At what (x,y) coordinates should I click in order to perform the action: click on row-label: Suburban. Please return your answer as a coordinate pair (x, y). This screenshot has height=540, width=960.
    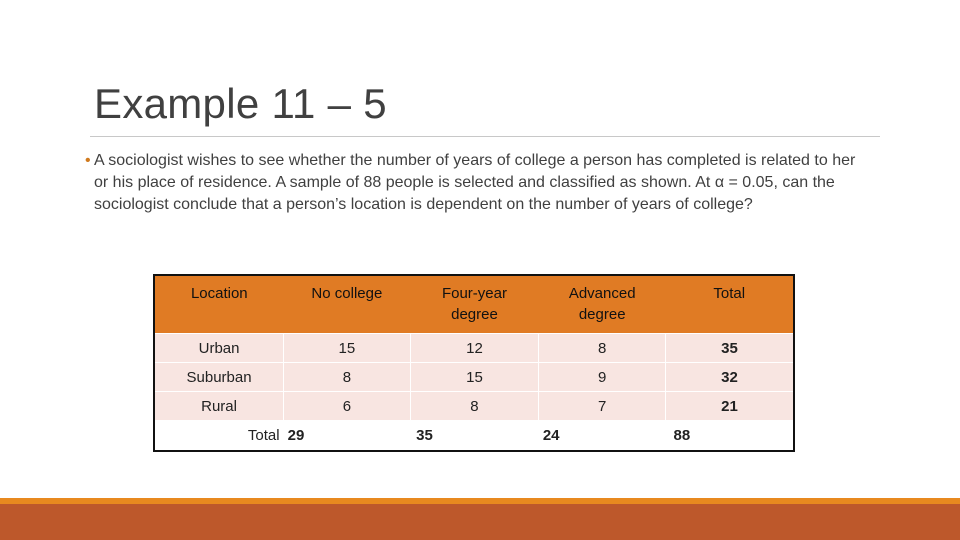
    Looking at the image, I should click on (219, 377).